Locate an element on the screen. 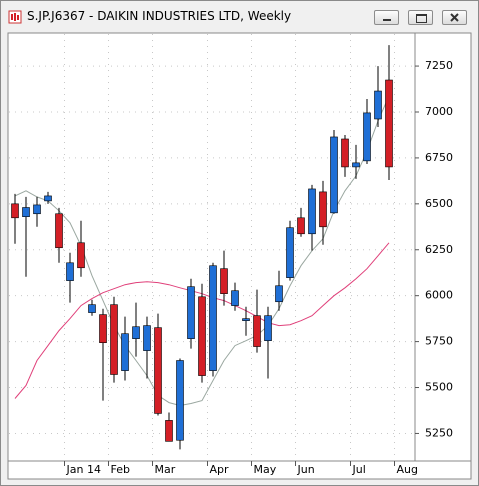 This screenshot has width=479, height=486. x-tick-label: May is located at coordinates (265, 469).